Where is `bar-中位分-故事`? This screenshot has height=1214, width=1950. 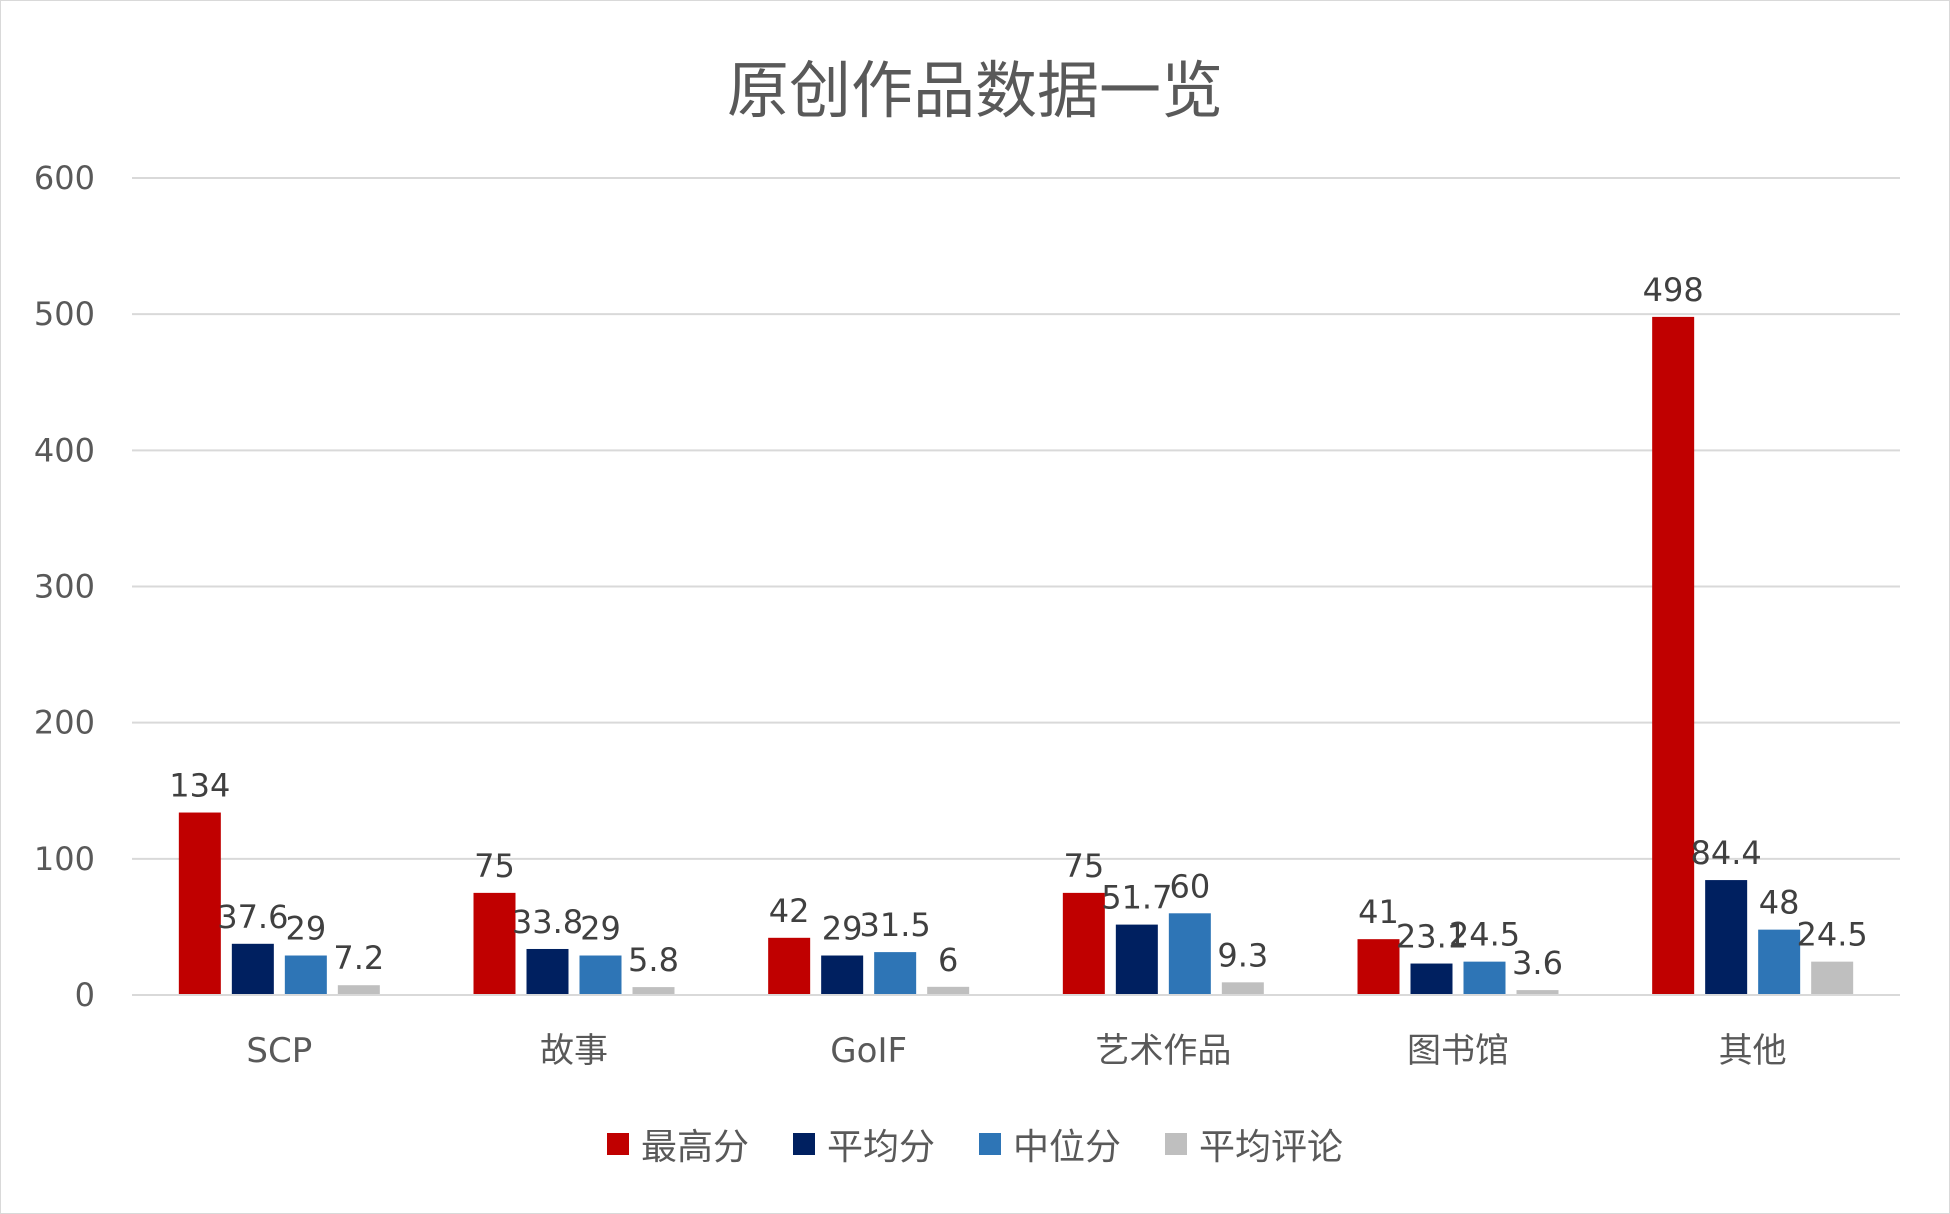 bar-中位分-故事 is located at coordinates (600, 975).